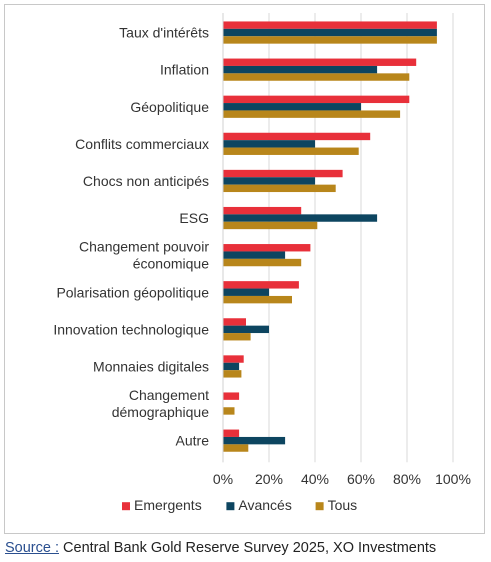  I want to click on x-tick-label-5: 100%, so click(453, 479).